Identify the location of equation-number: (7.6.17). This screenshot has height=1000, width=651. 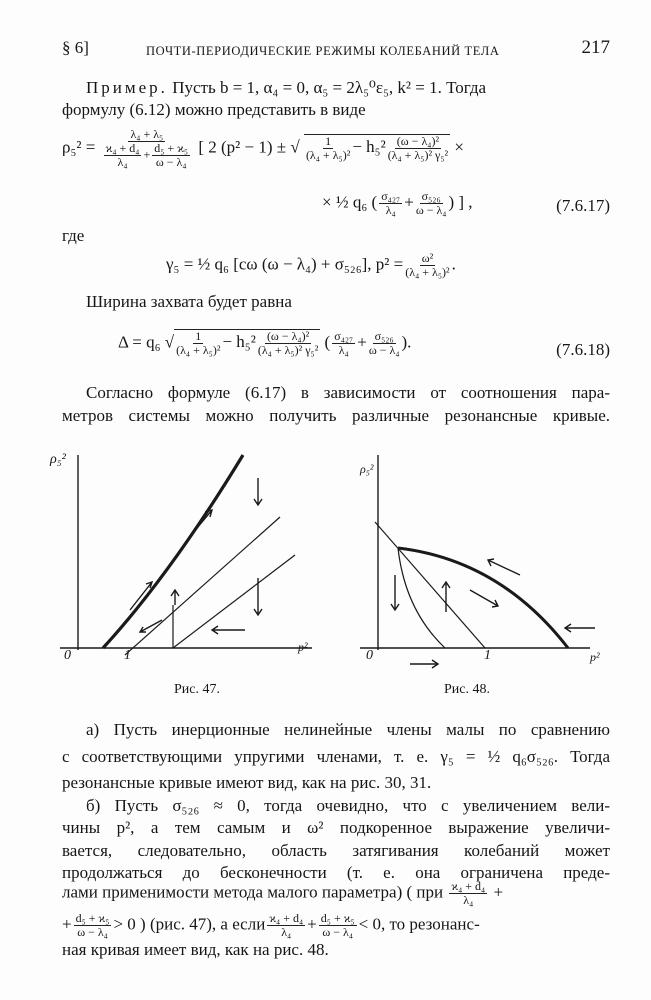
(583, 205).